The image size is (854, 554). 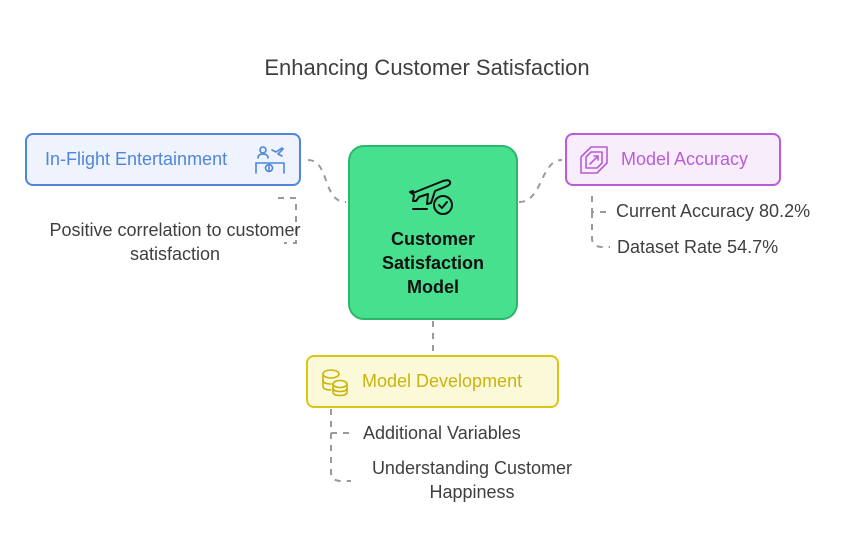 I want to click on target-ticket-icon, so click(x=594, y=159).